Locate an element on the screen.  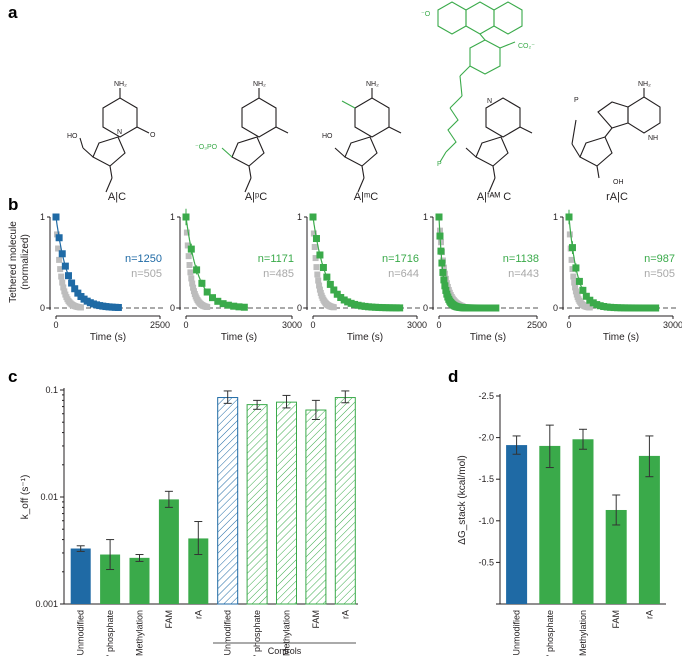
atom-p: P is located at coordinates (439, 164).